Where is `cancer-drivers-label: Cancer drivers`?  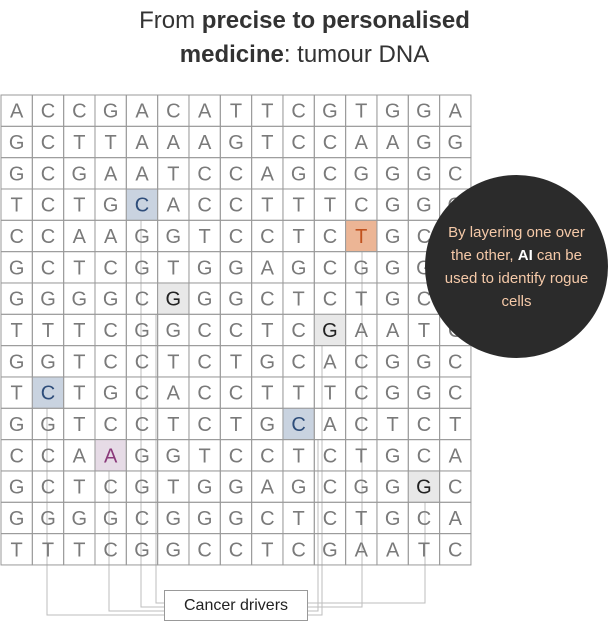 cancer-drivers-label: Cancer drivers is located at coordinates (236, 605).